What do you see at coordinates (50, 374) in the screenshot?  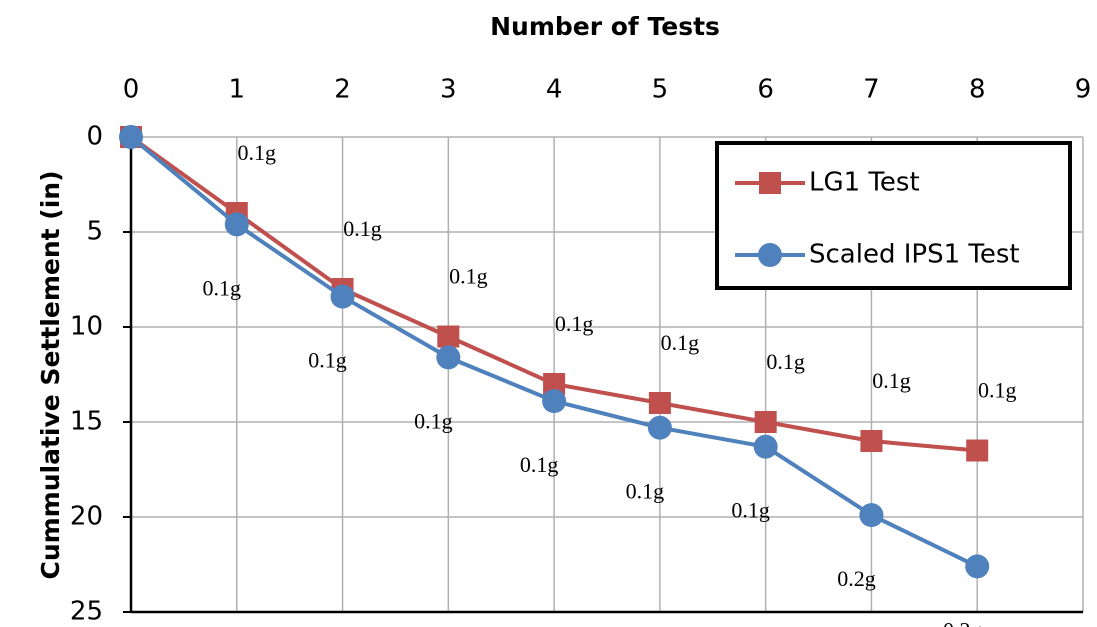 I see `y-axis-label: Cummulative Settlement (in)` at bounding box center [50, 374].